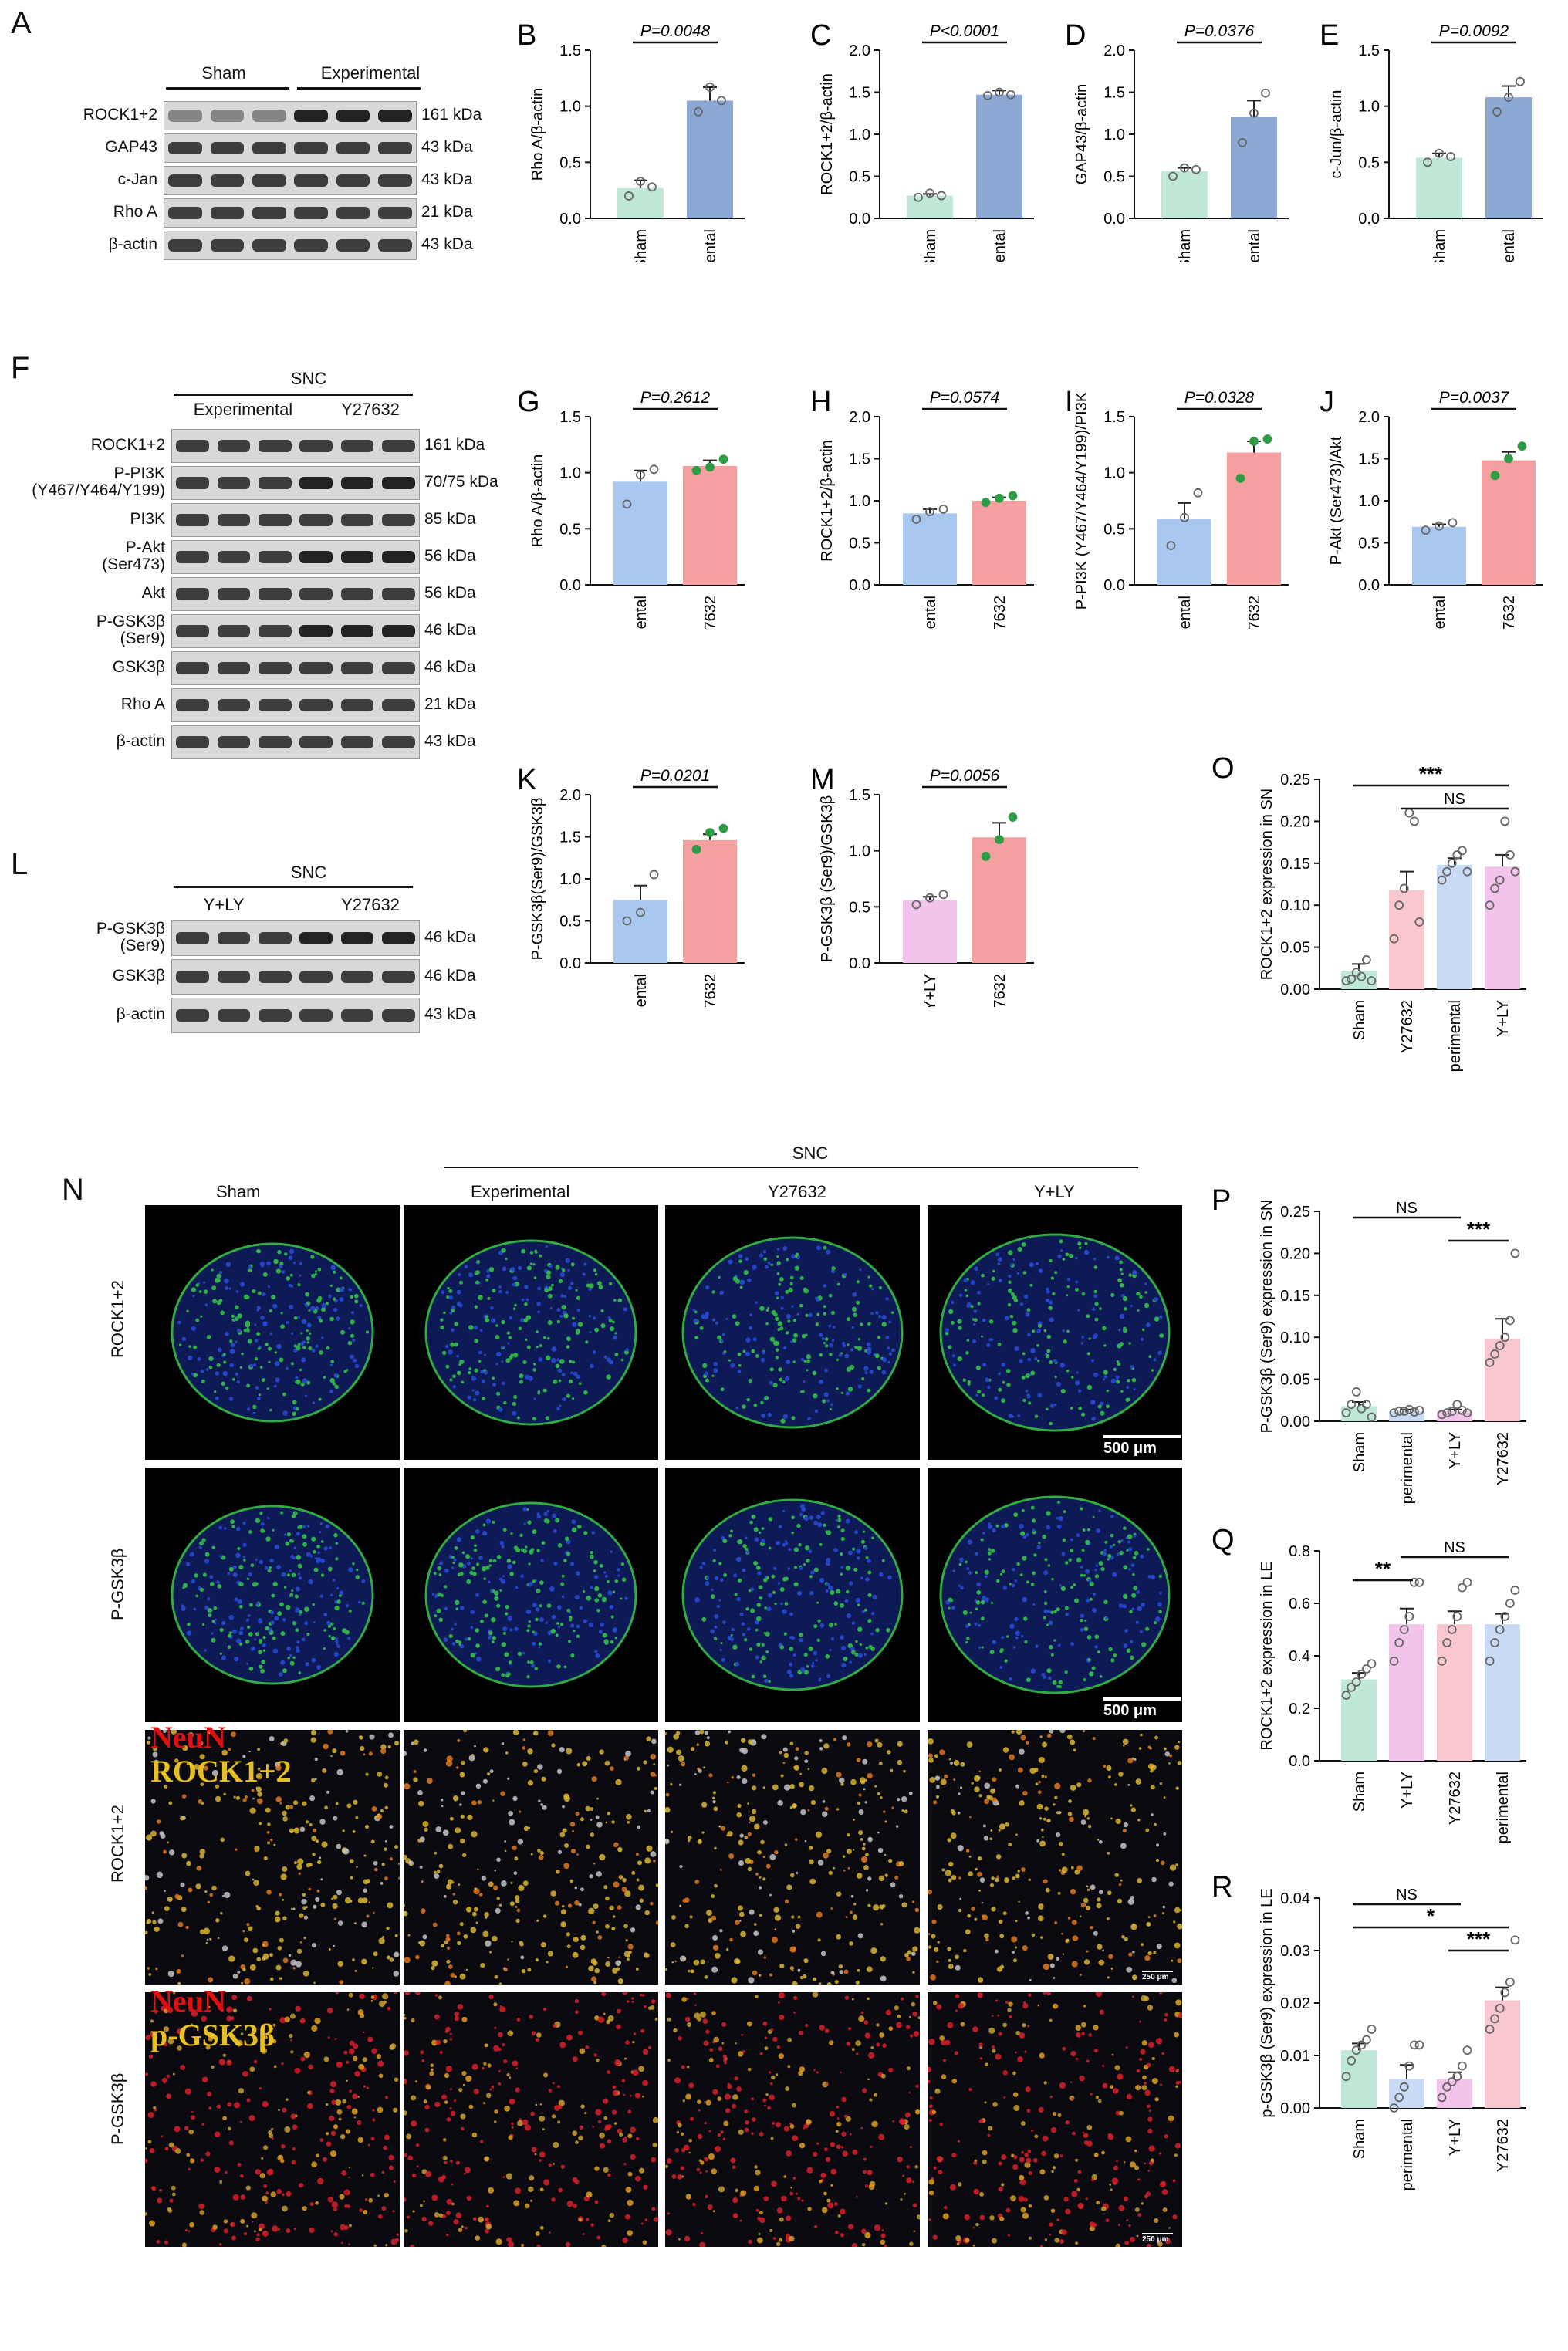  I want to click on panel-letter-j: J, so click(1327, 402).